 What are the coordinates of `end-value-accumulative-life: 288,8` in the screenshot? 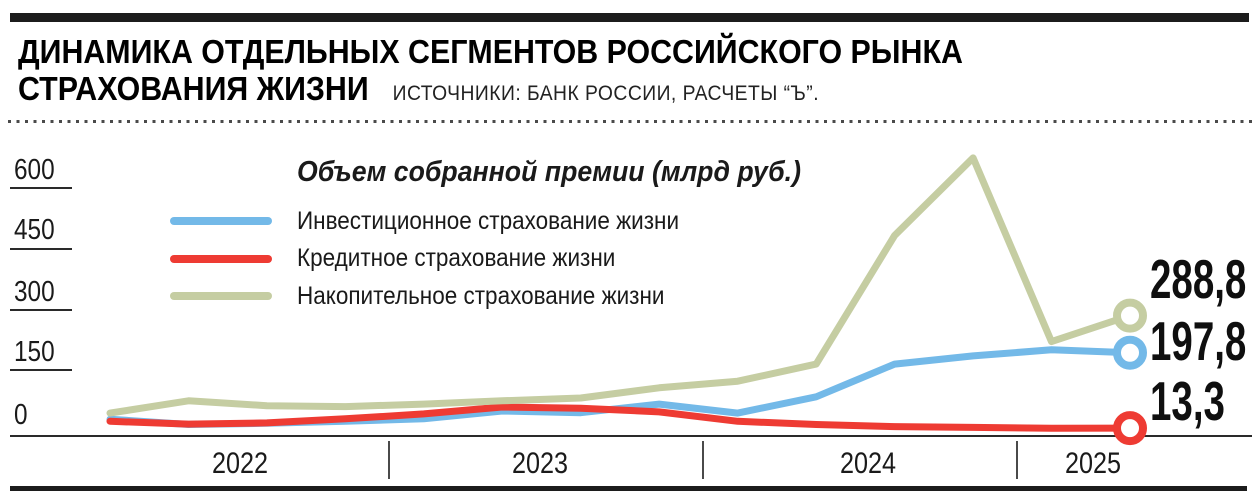 It's located at (1198, 279).